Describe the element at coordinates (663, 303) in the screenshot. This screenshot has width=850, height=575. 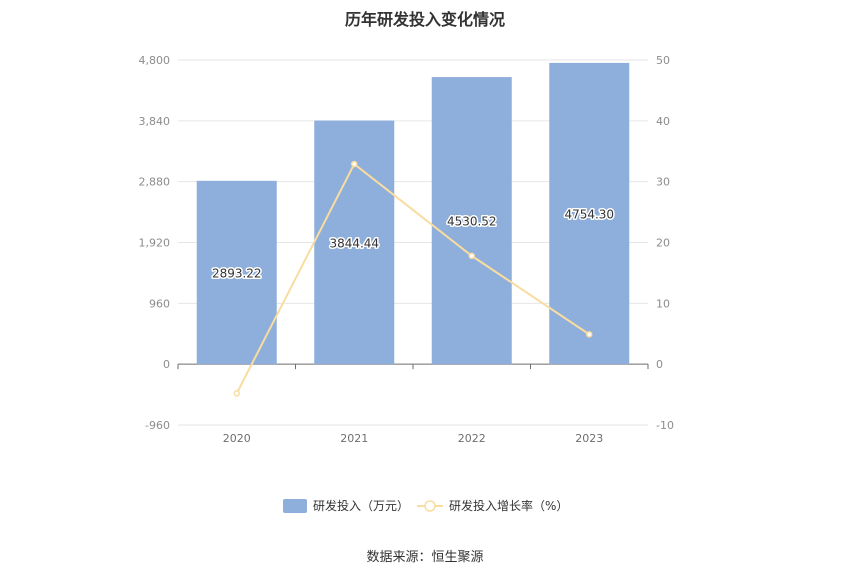
I see `y-right-tick-label: 10` at that location.